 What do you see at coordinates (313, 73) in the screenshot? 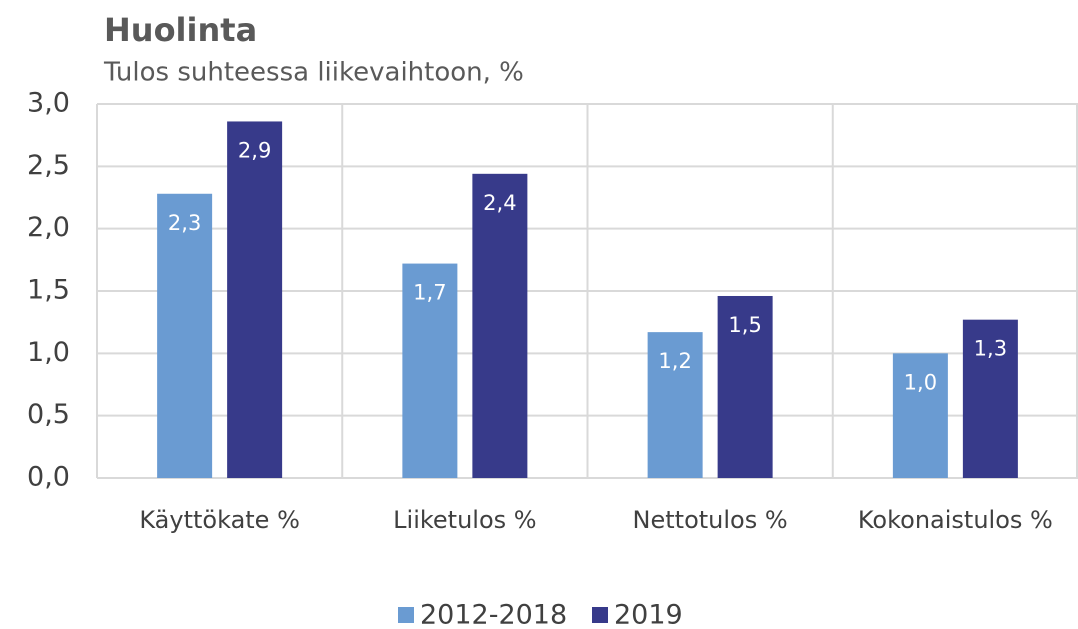
I see `chart-subtitle: Tulos suhteessa liikevaihtoon, %` at bounding box center [313, 73].